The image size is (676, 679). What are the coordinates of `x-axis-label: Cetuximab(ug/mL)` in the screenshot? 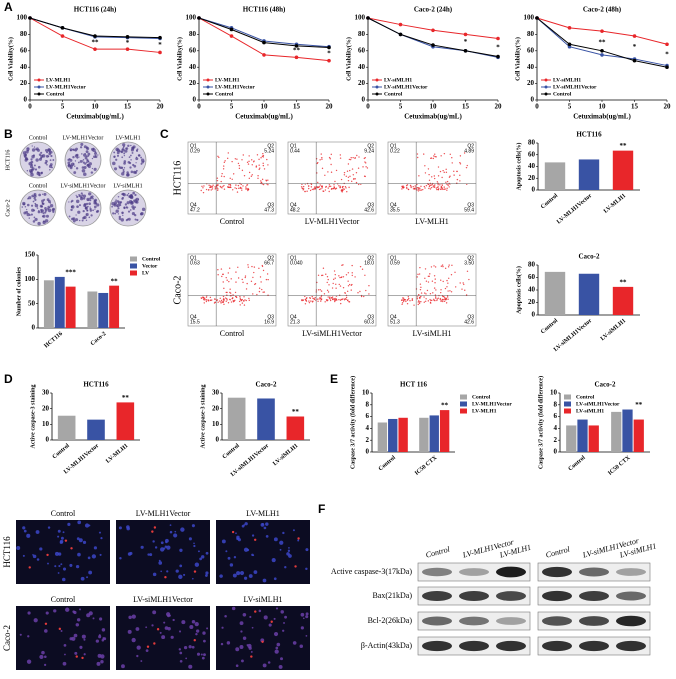 It's located at (602, 117).